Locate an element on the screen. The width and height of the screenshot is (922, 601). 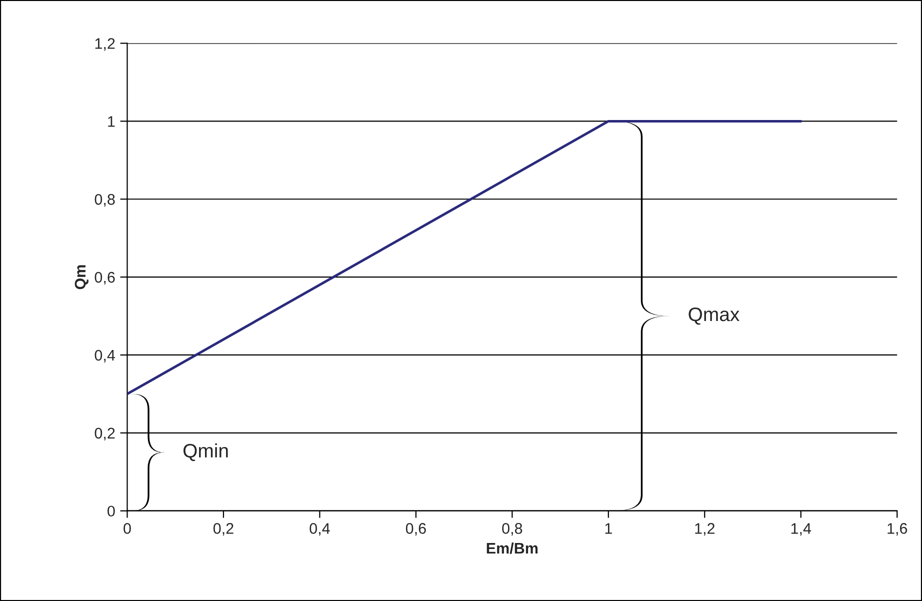
annotation: Qmin is located at coordinates (205, 452).